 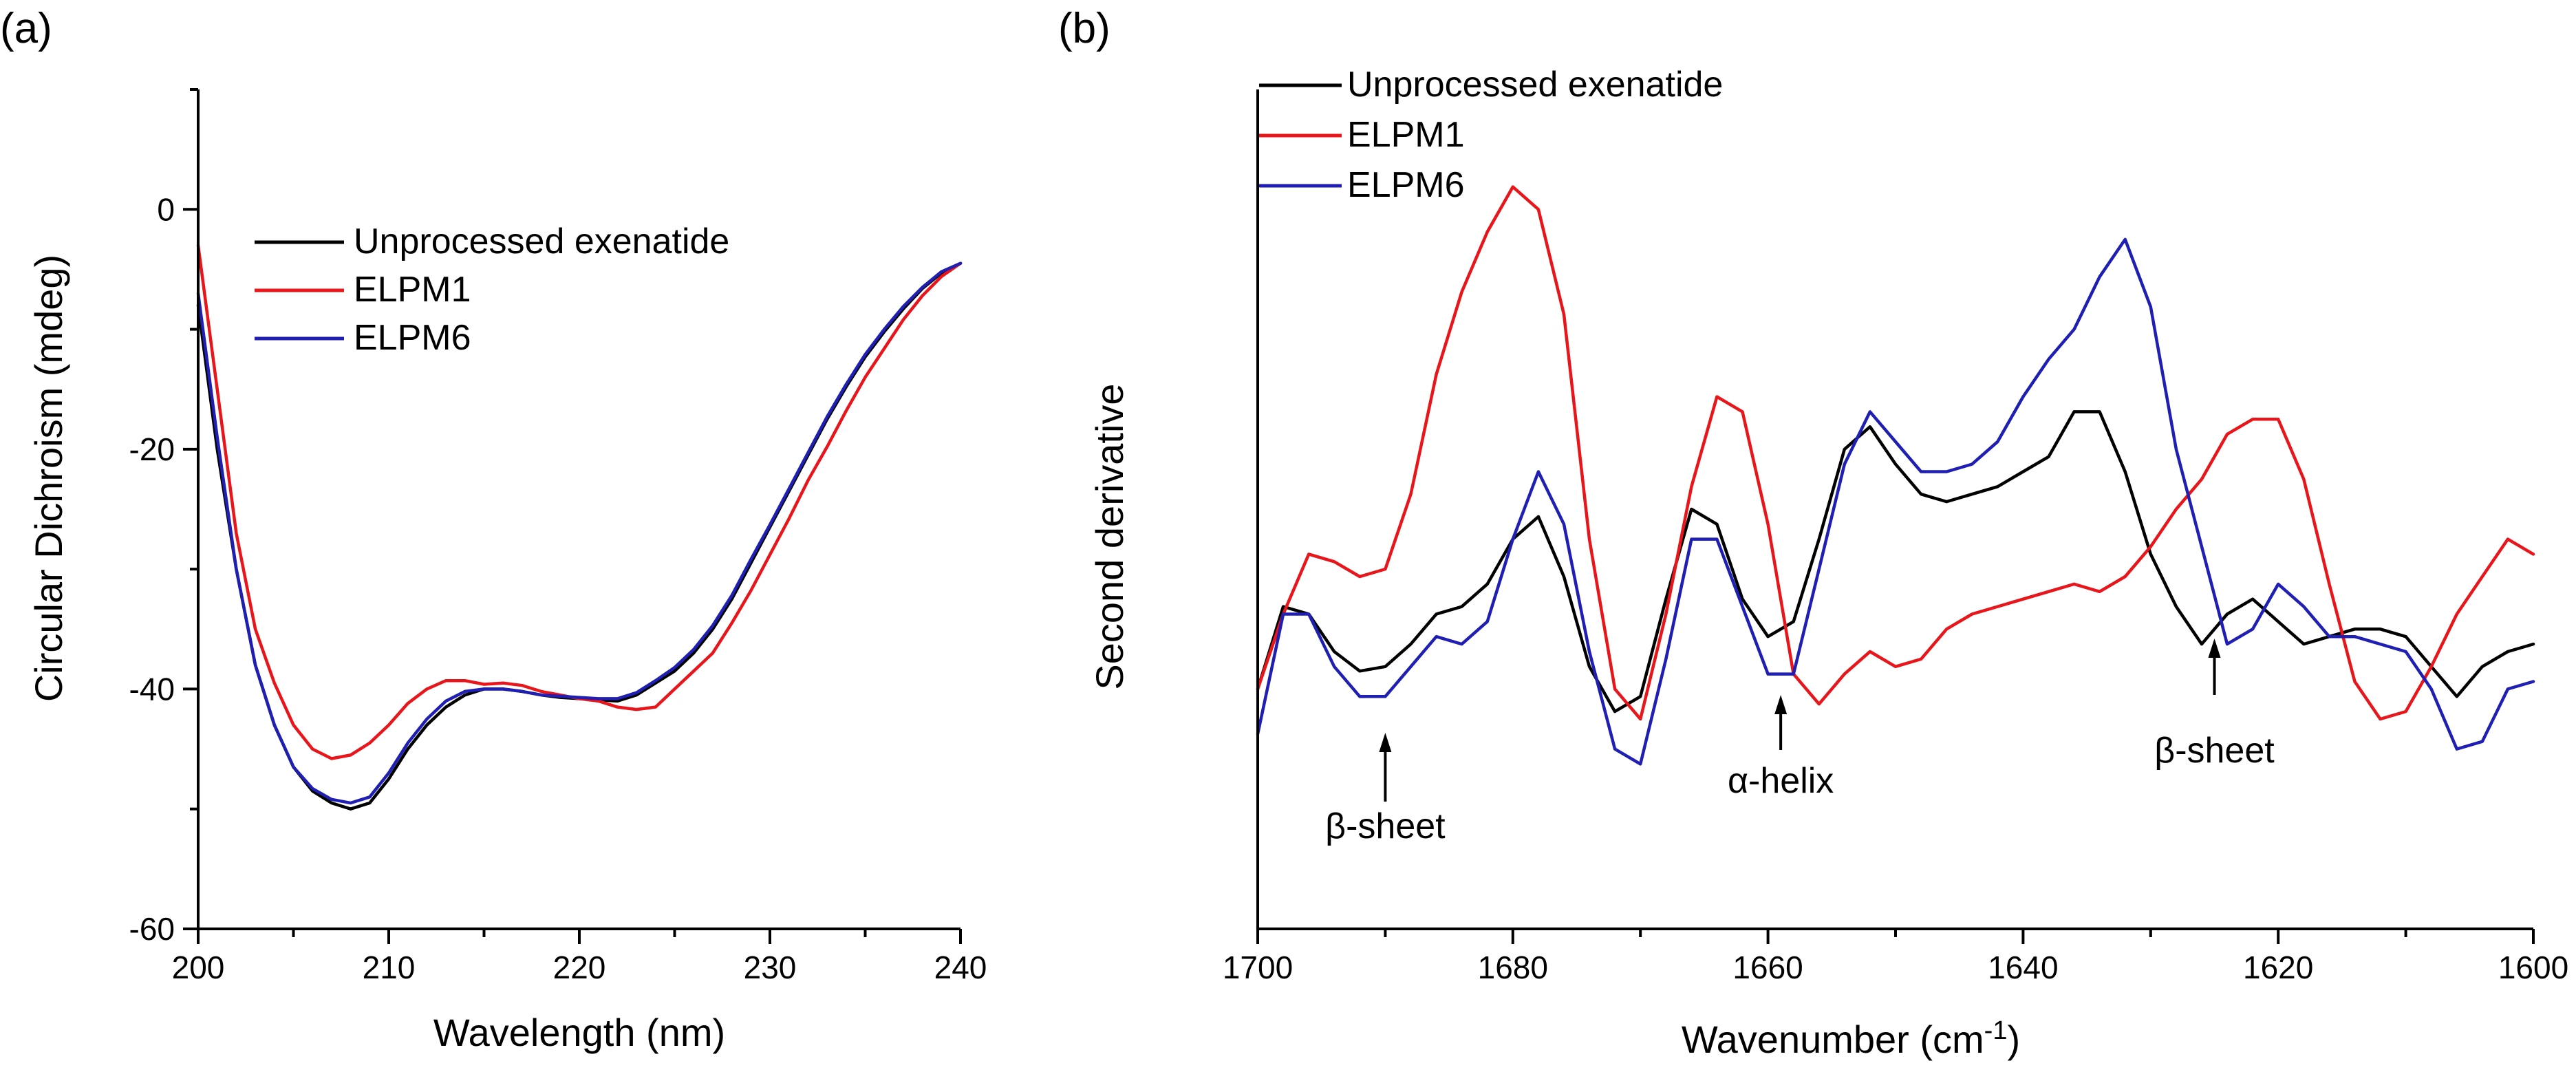 I want to click on panel-b-x-axis-title-suffix: ), so click(x=2013, y=1039).